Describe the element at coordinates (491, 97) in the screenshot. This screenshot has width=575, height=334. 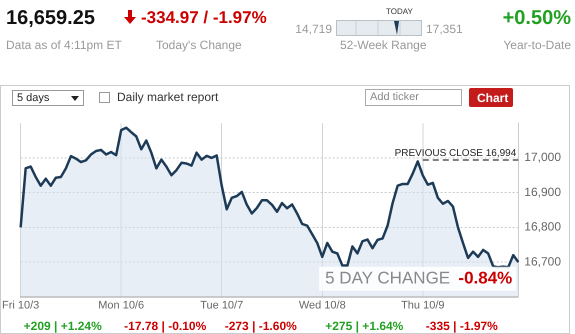
I see `chart-button: Chart` at that location.